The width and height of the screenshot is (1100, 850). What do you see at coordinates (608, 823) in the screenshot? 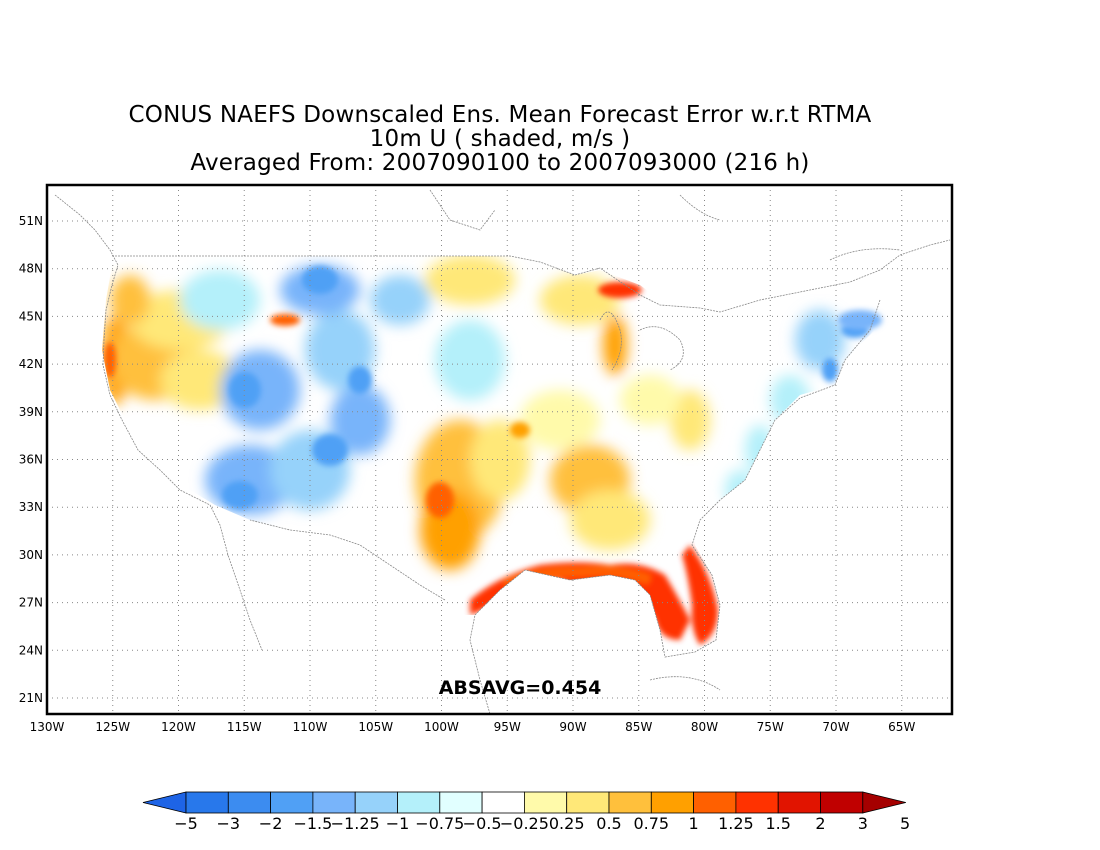
I see `colorbar-label: 0.5` at bounding box center [608, 823].